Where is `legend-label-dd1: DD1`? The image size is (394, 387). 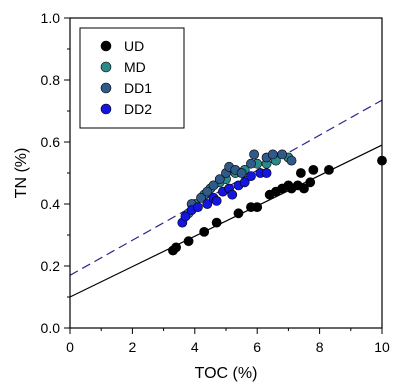
legend-label-dd1: DD1 is located at coordinates (138, 88).